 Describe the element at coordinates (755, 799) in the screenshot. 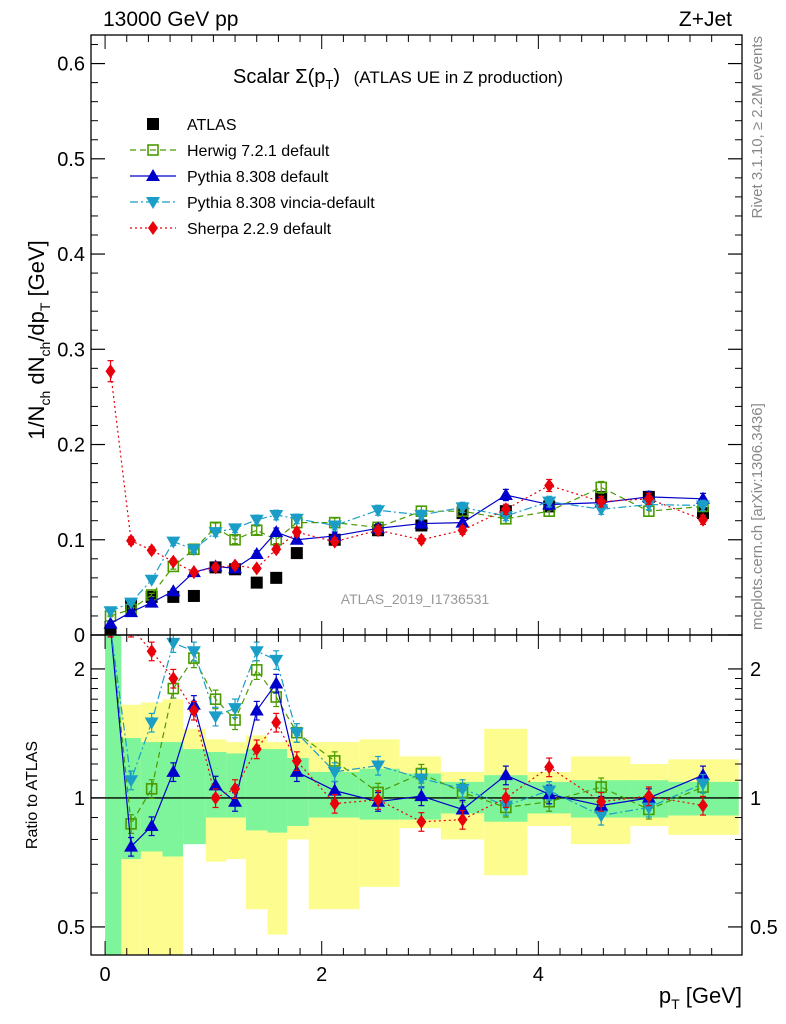

I see `ratio-y-tick-label-right: 1` at that location.